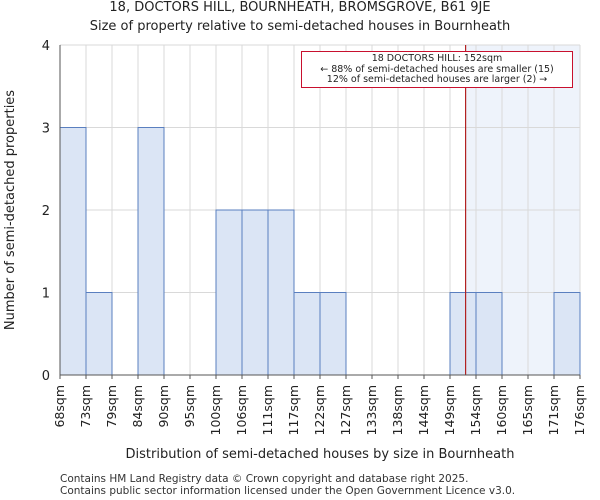 This screenshot has width=600, height=500. Describe the element at coordinates (371, 410) in the screenshot. I see `x-tick-label: 133sqm` at that location.